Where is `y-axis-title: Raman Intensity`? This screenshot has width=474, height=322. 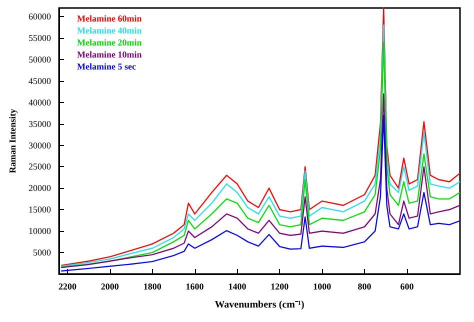
y-axis-title: Raman Intensity is located at coordinates (13, 141).